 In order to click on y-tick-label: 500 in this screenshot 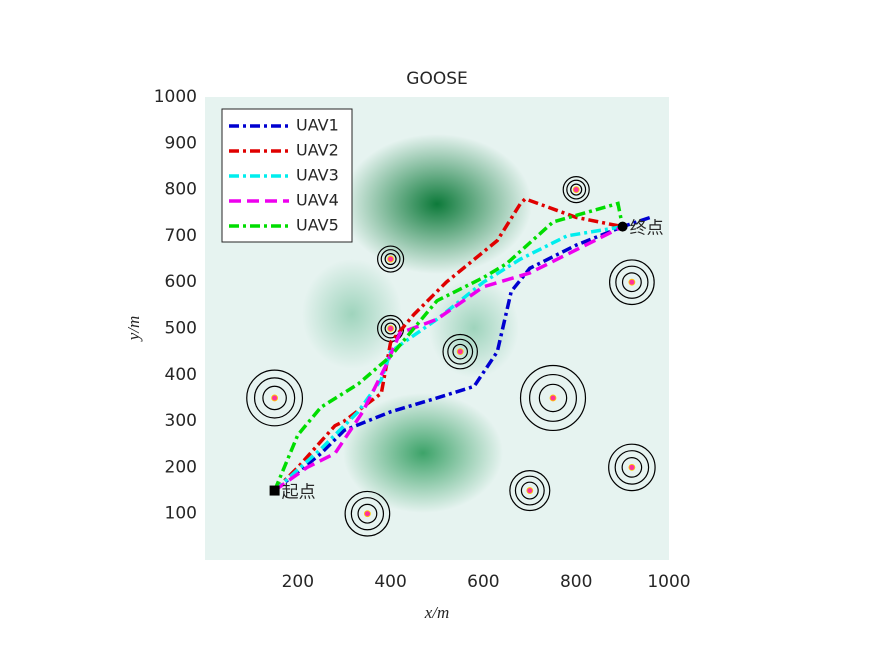, I will do `click(181, 329)`.